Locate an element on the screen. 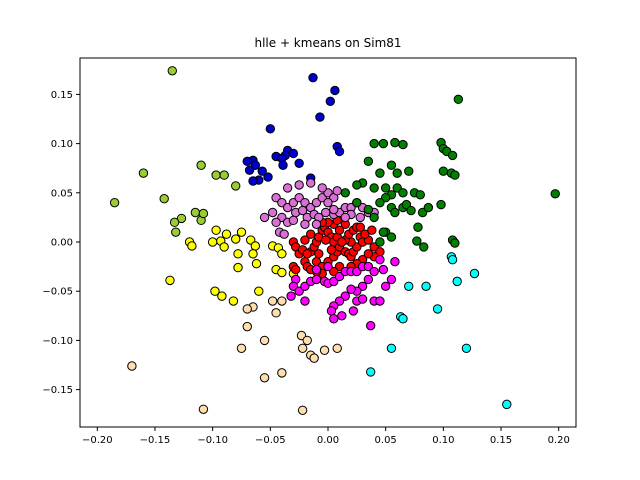 The width and height of the screenshot is (640, 480). x-tick-label: −0.05 is located at coordinates (270, 440).